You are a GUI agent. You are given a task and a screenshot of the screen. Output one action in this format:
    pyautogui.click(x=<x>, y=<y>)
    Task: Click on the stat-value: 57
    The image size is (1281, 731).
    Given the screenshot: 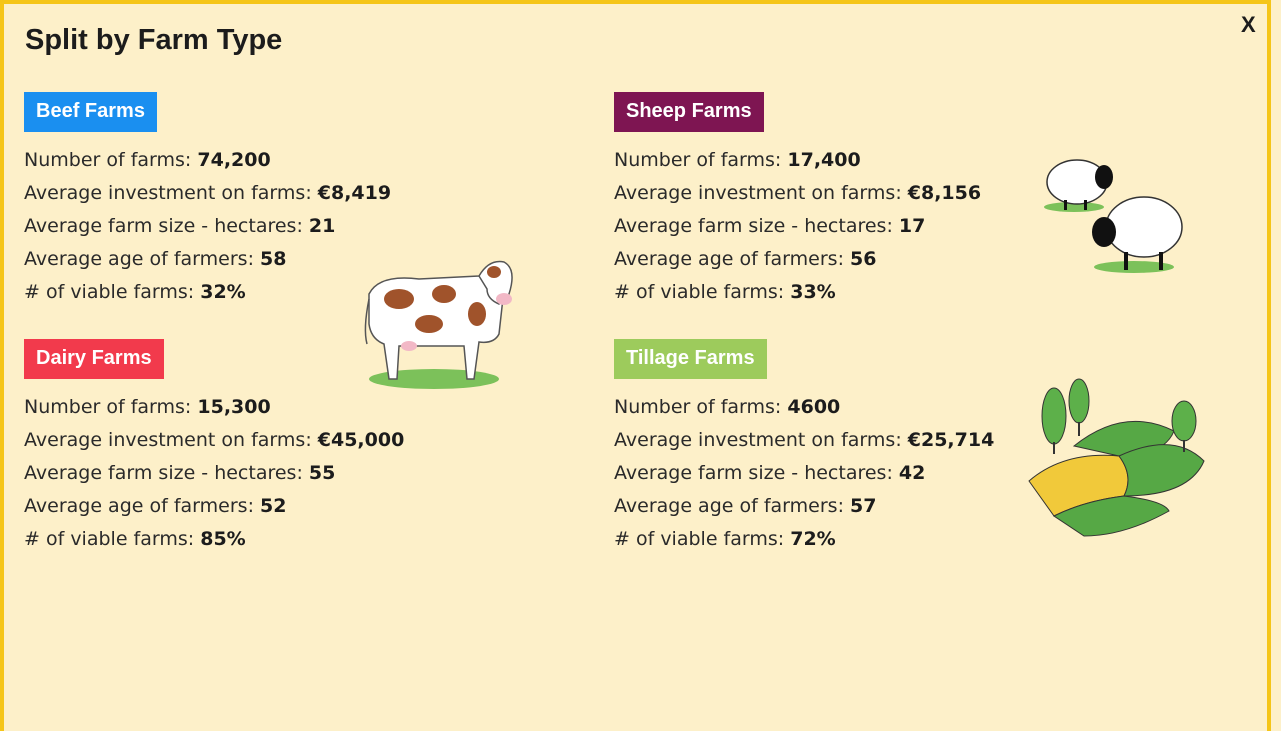 What is the action you would take?
    pyautogui.click(x=863, y=506)
    